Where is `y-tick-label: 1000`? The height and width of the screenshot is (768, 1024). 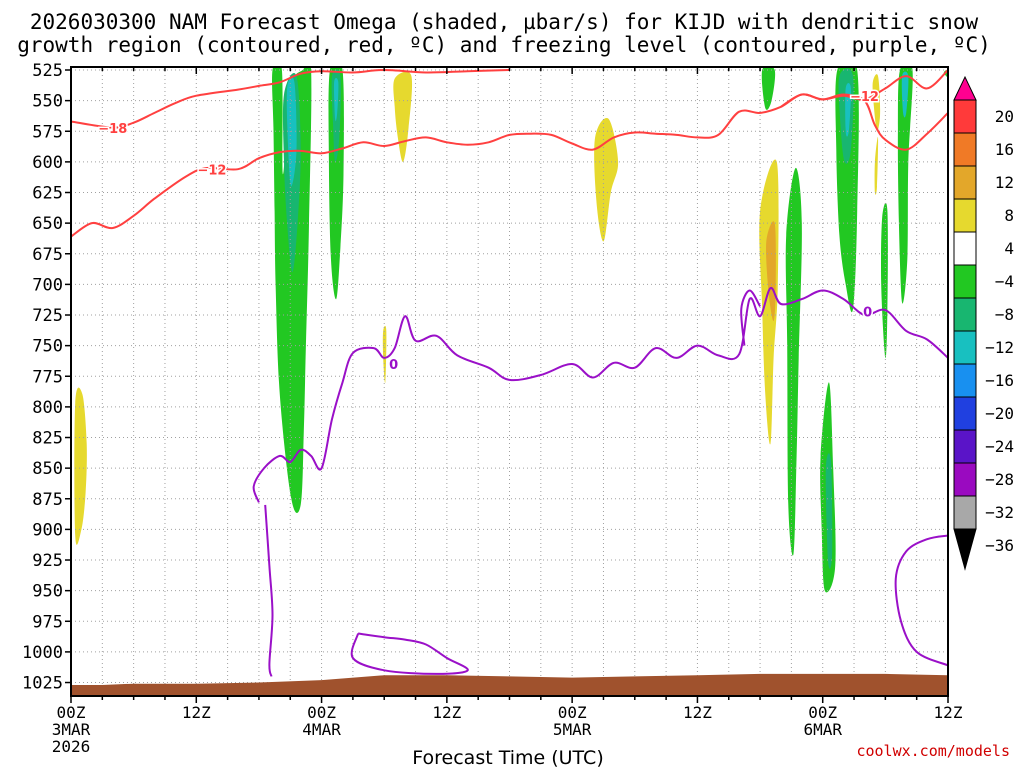
y-tick-label: 1000 is located at coordinates (42, 653).